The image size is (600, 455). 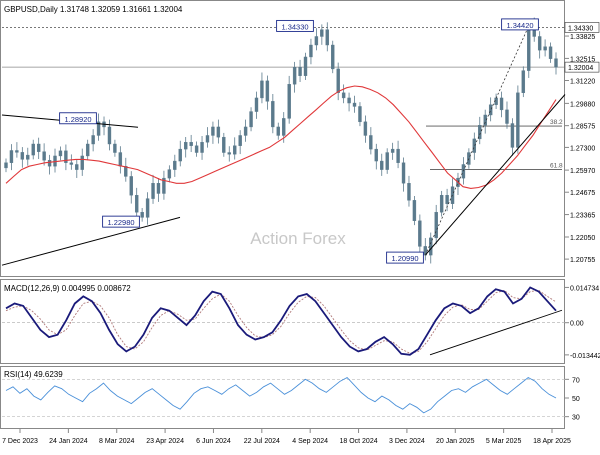 What do you see at coordinates (405, 257) in the screenshot?
I see `annotation-low-2025-box` at bounding box center [405, 257].